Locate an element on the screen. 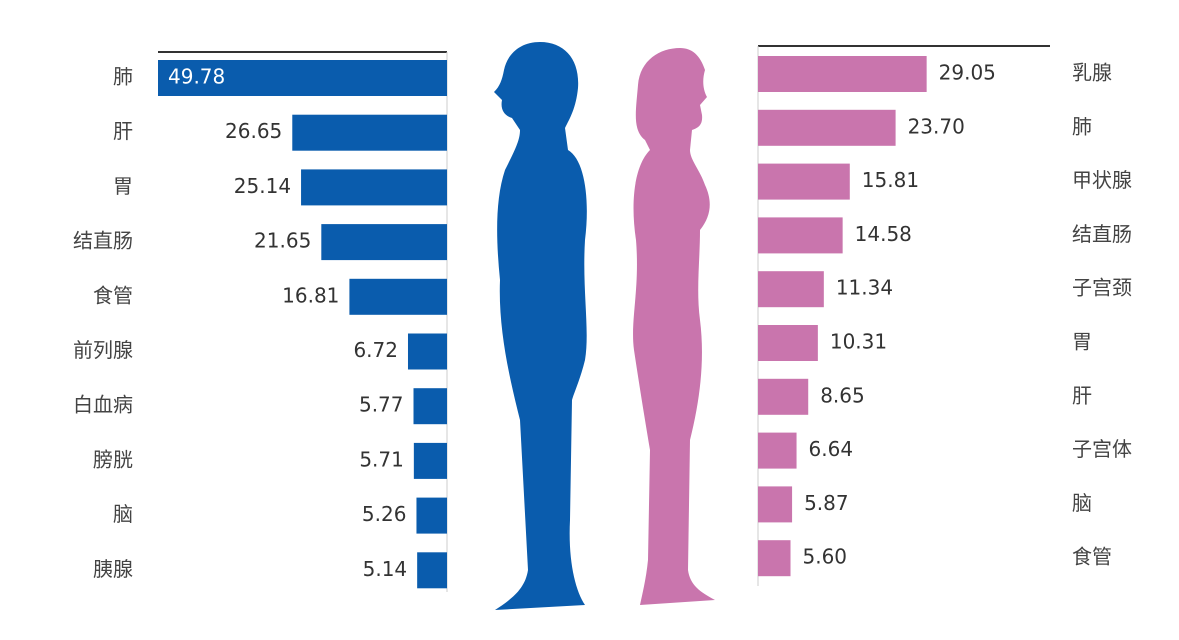 The width and height of the screenshot is (1179, 640). value-label: 8.65 is located at coordinates (842, 395).